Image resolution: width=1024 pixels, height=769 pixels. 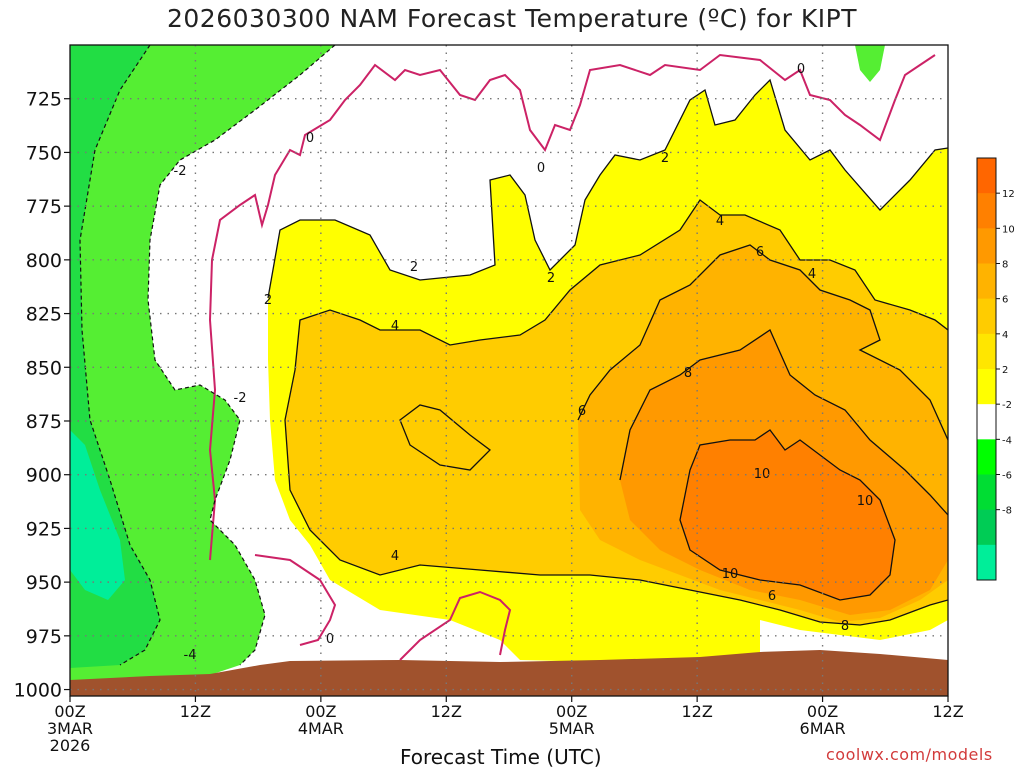 What do you see at coordinates (1007, 405) in the screenshot?
I see `colorbar-label: -2` at bounding box center [1007, 405].